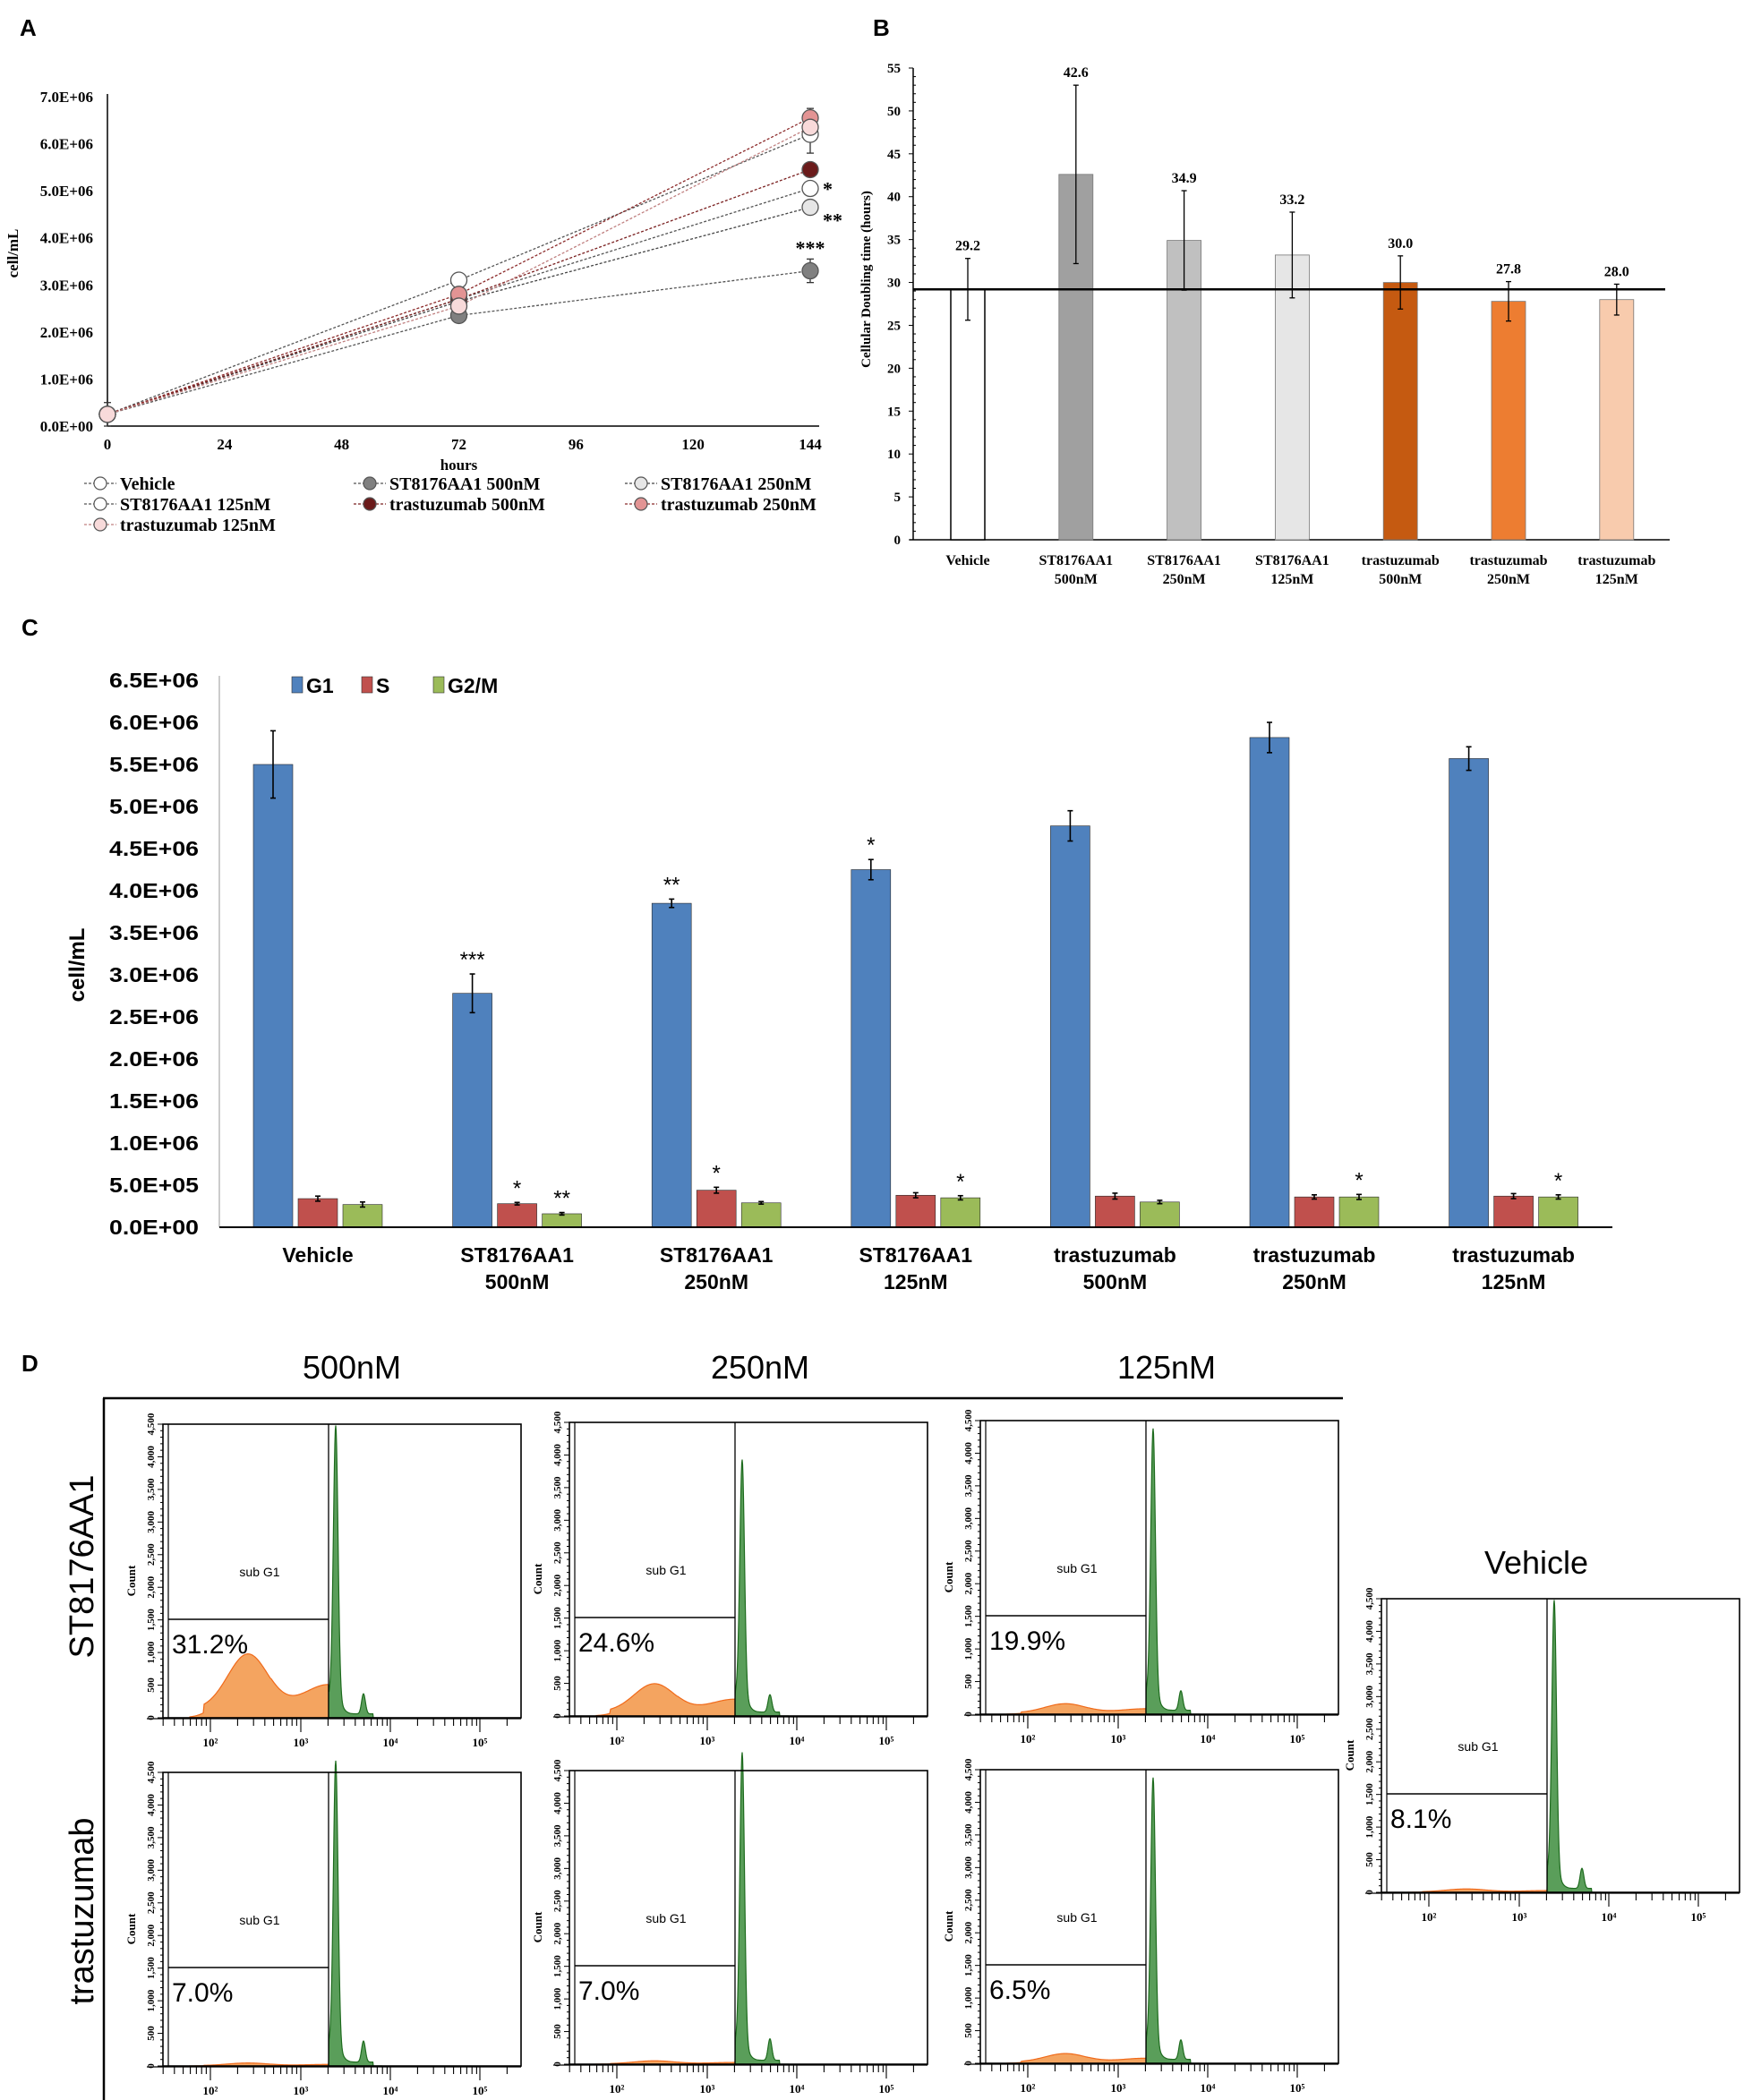  What do you see at coordinates (154, 1143) in the screenshot?
I see `y-tick-label: 1.0E+06` at bounding box center [154, 1143].